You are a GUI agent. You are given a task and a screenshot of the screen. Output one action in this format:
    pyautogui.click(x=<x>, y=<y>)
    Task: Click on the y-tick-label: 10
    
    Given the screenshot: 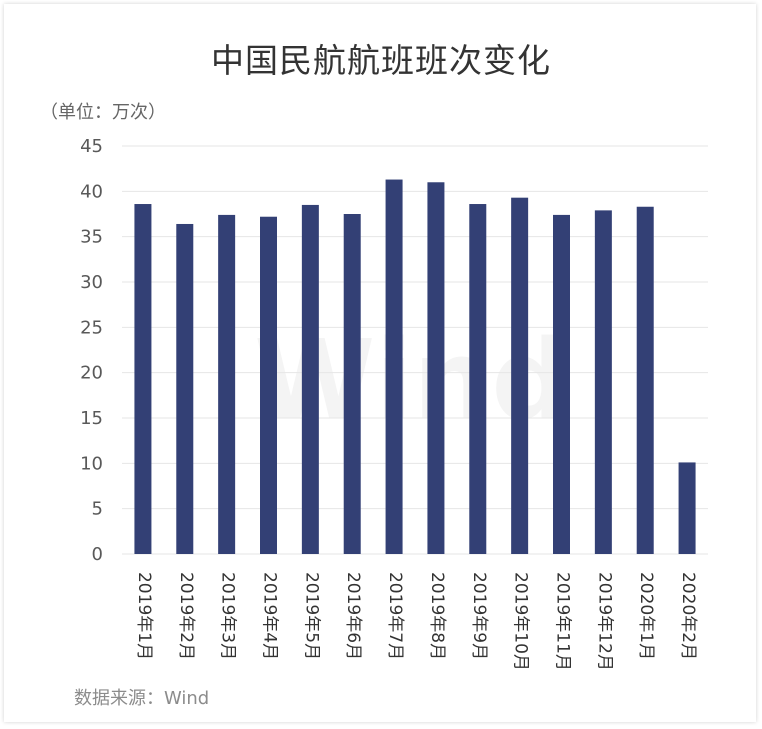 What is the action you would take?
    pyautogui.click(x=91, y=463)
    